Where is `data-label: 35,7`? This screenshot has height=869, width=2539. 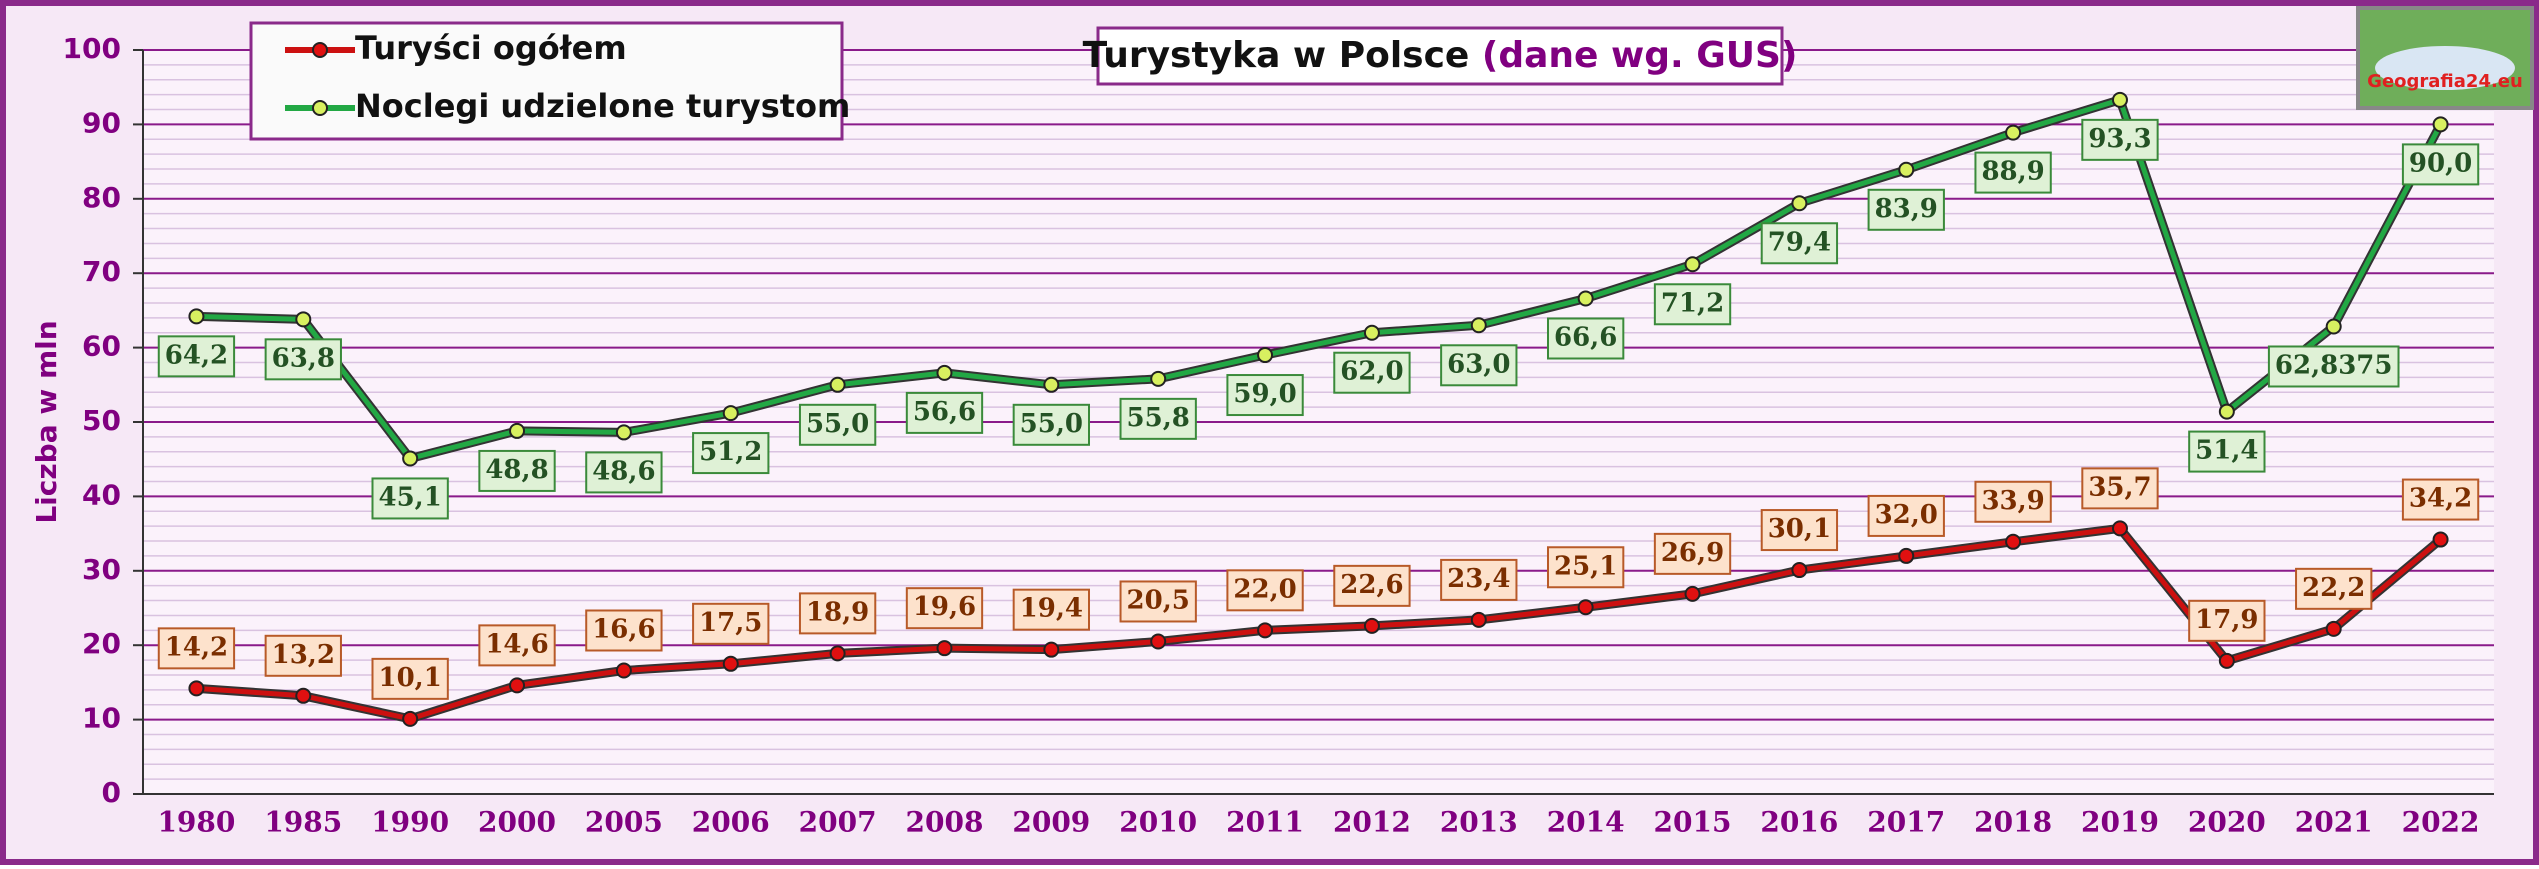 data-label: 35,7 is located at coordinates (2120, 488).